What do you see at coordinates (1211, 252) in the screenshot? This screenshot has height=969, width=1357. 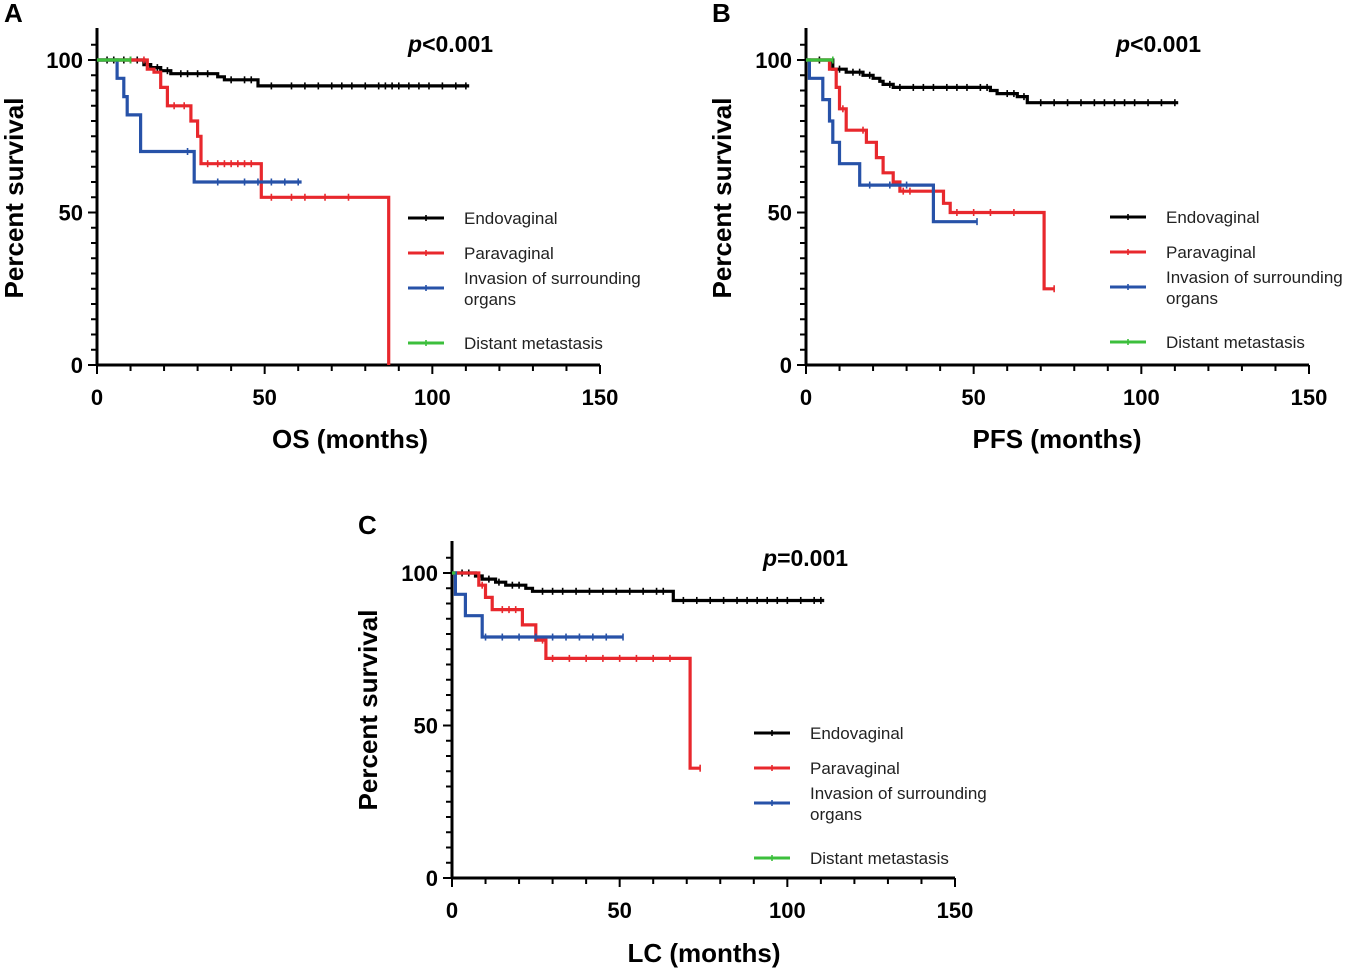 I see `panel-b-legend-label-paravaginal: Paravaginal` at bounding box center [1211, 252].